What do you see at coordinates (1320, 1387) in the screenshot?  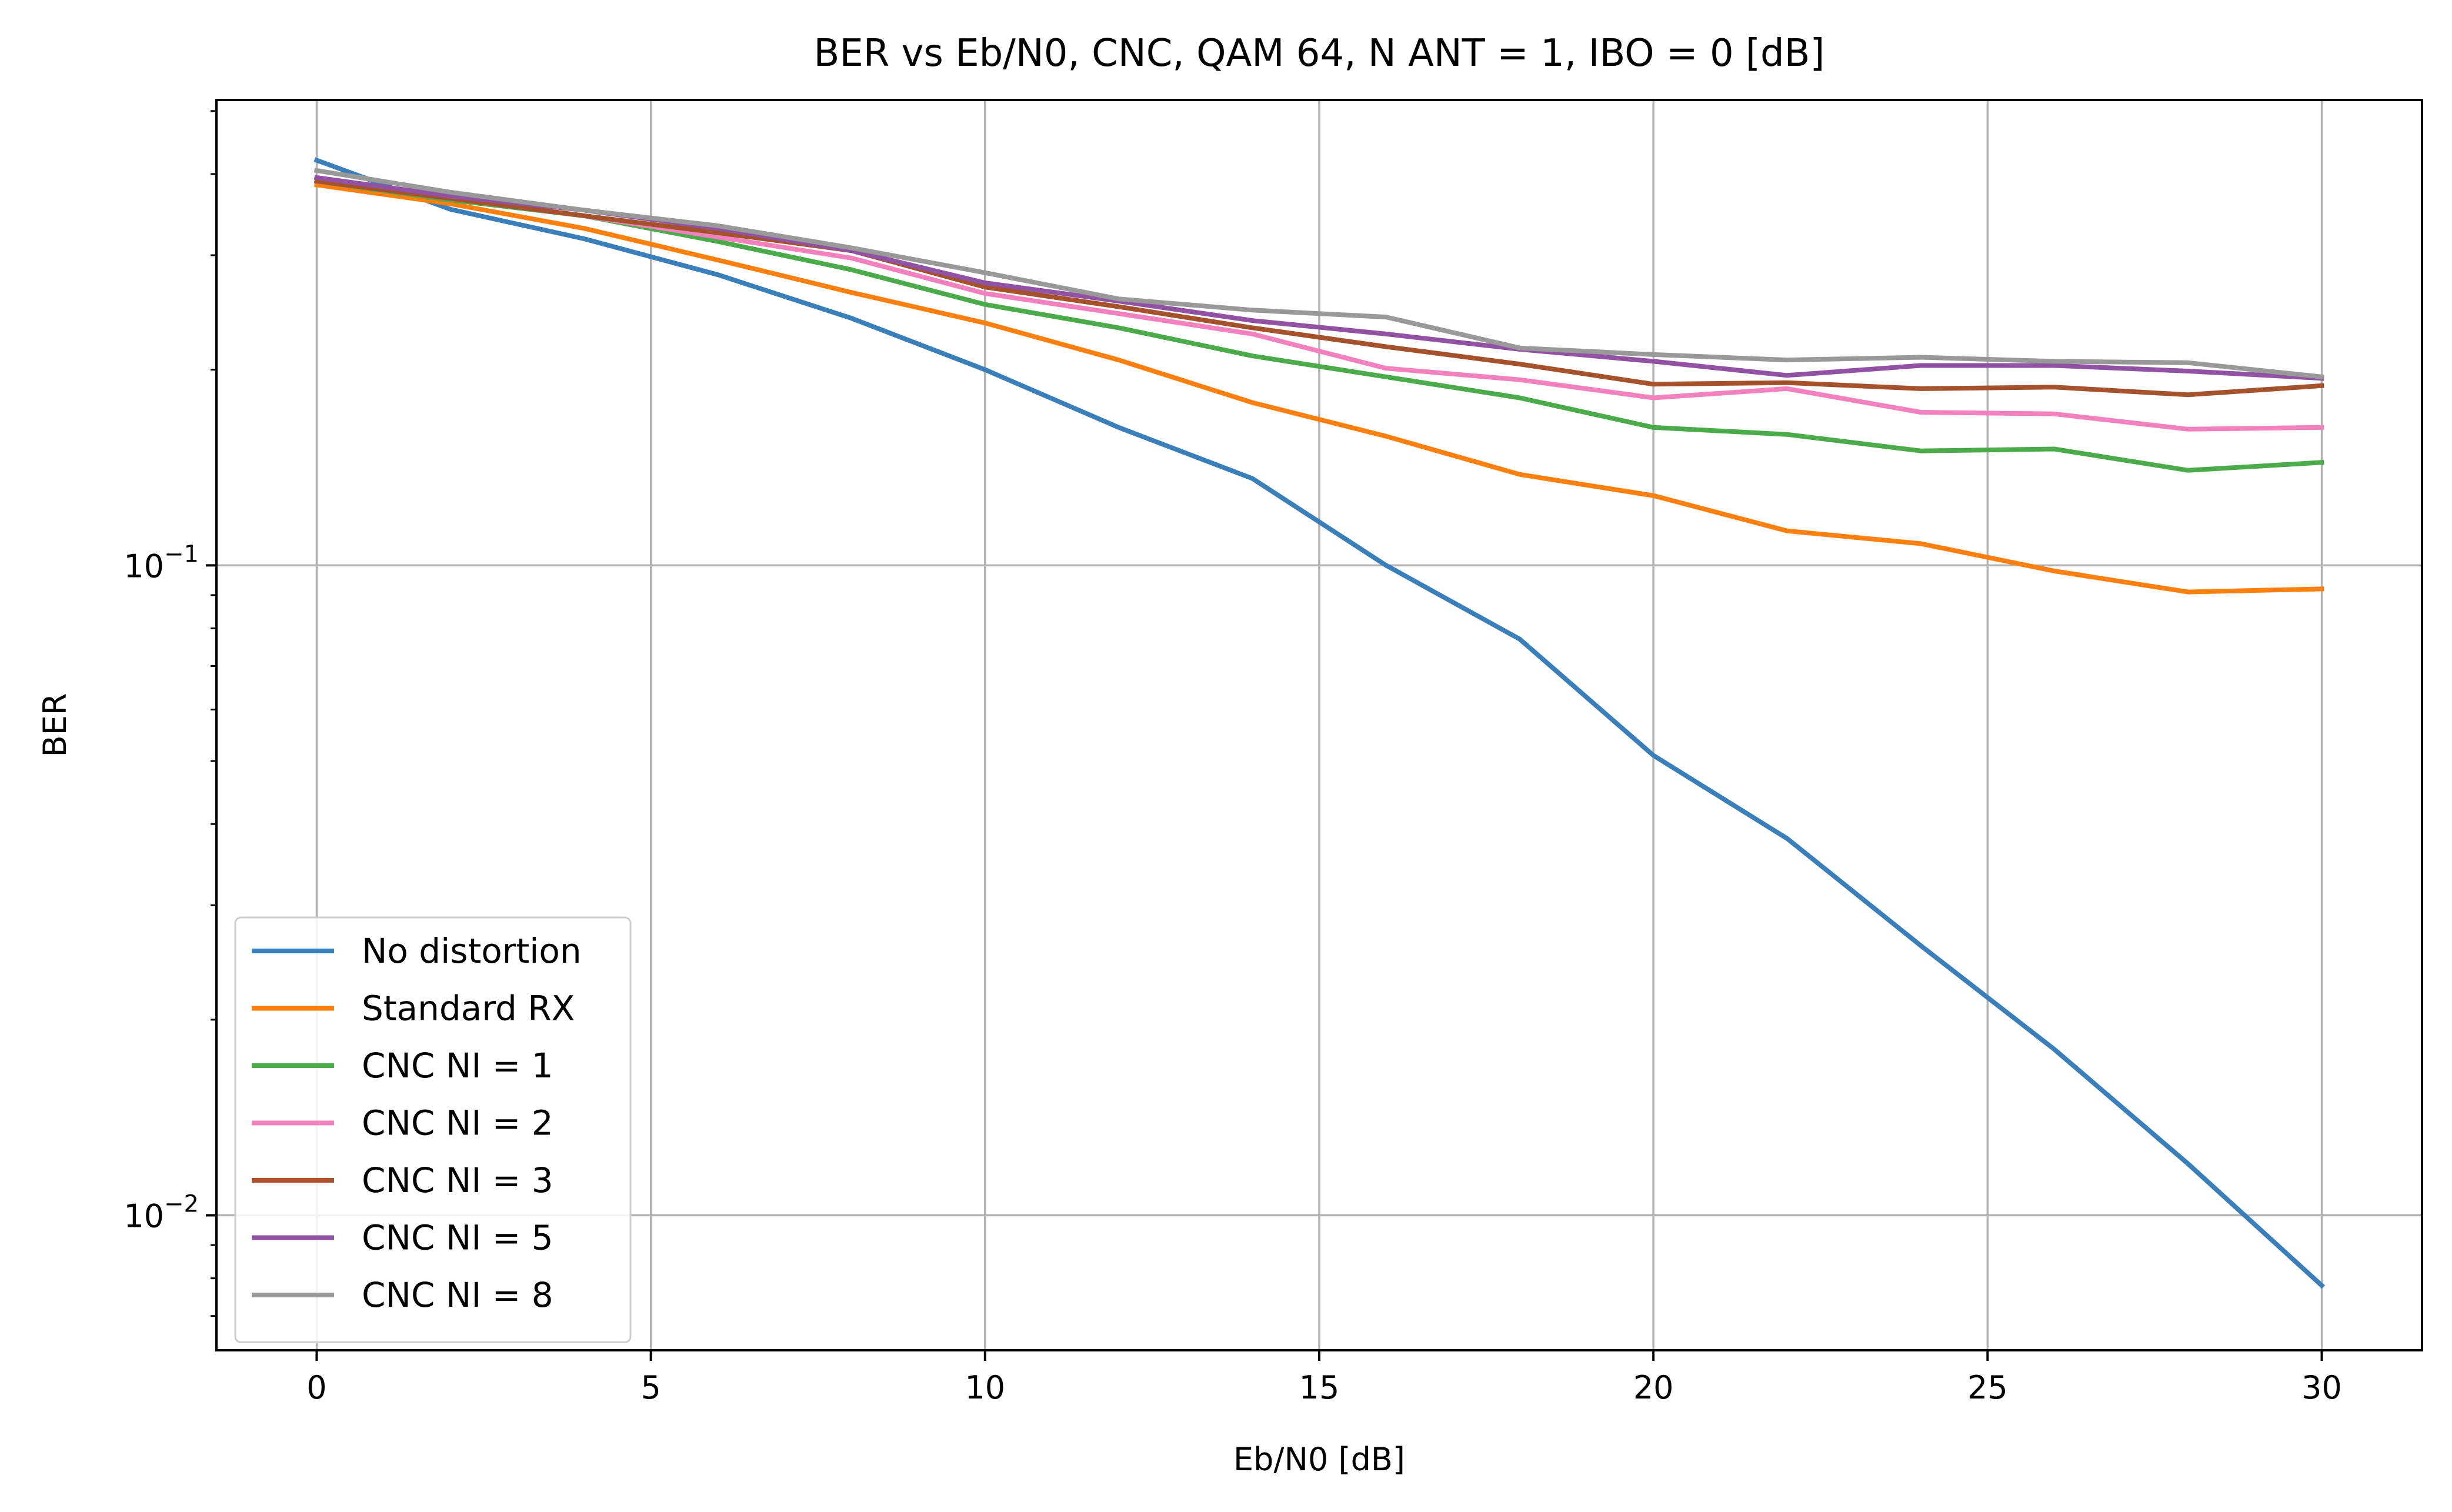 I see `x-tick-label: 15` at bounding box center [1320, 1387].